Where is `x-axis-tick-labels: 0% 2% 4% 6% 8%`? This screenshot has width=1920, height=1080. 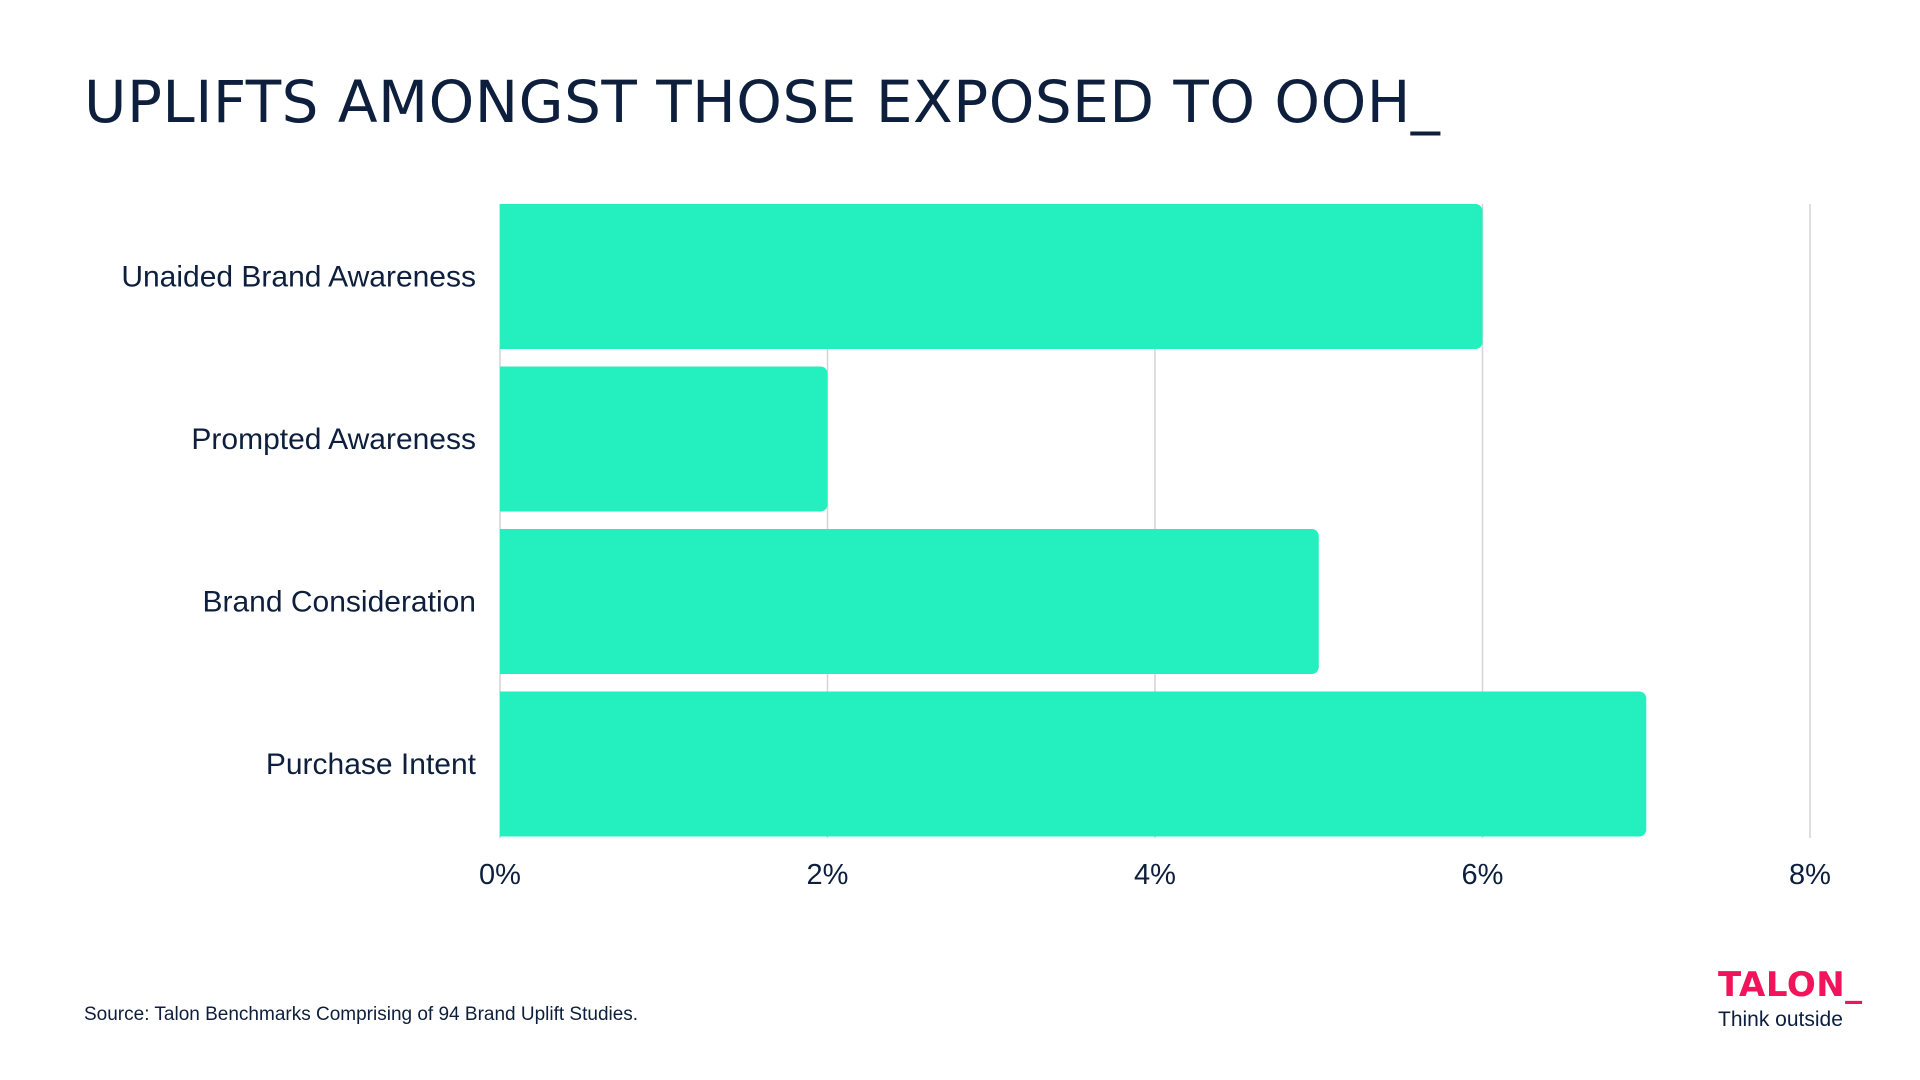 x-axis-tick-labels: 0% 2% 4% 6% 8% is located at coordinates (1155, 875).